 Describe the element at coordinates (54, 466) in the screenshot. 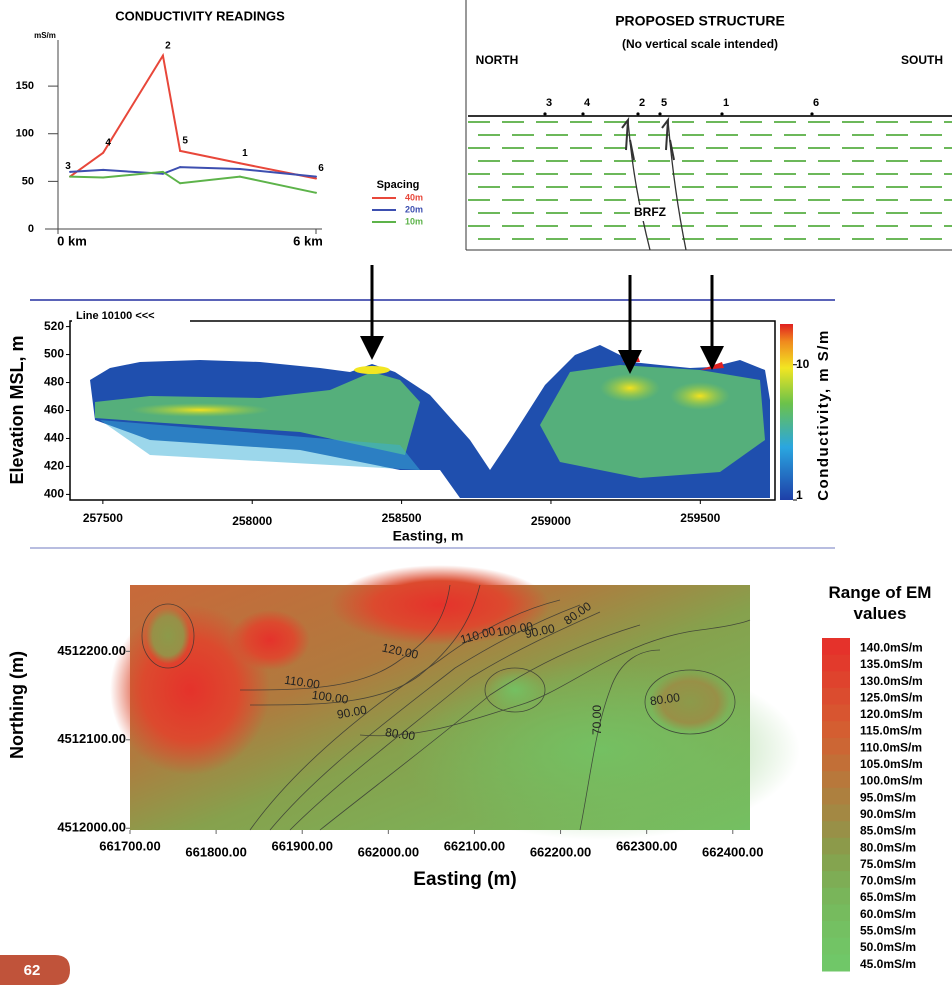

I see `y-tick-label: 420` at that location.